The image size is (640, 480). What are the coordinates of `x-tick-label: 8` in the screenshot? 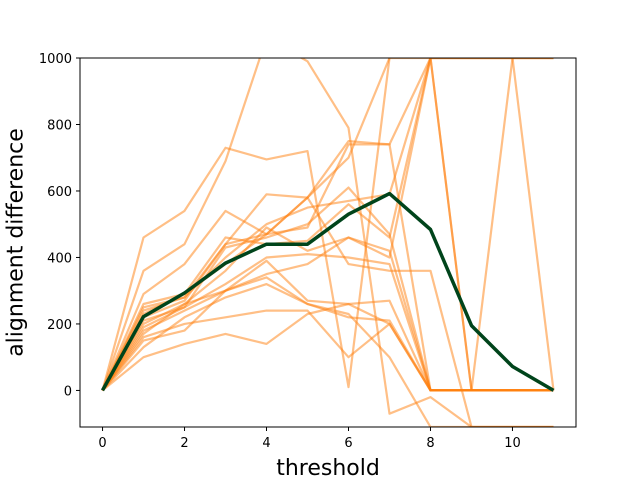 It's located at (430, 443).